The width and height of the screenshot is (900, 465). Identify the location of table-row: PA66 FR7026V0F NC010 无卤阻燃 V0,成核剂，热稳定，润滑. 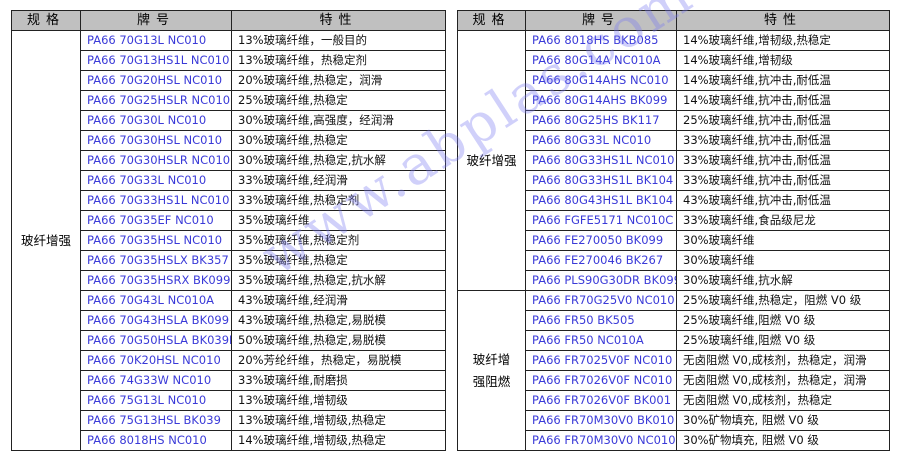
(674, 380).